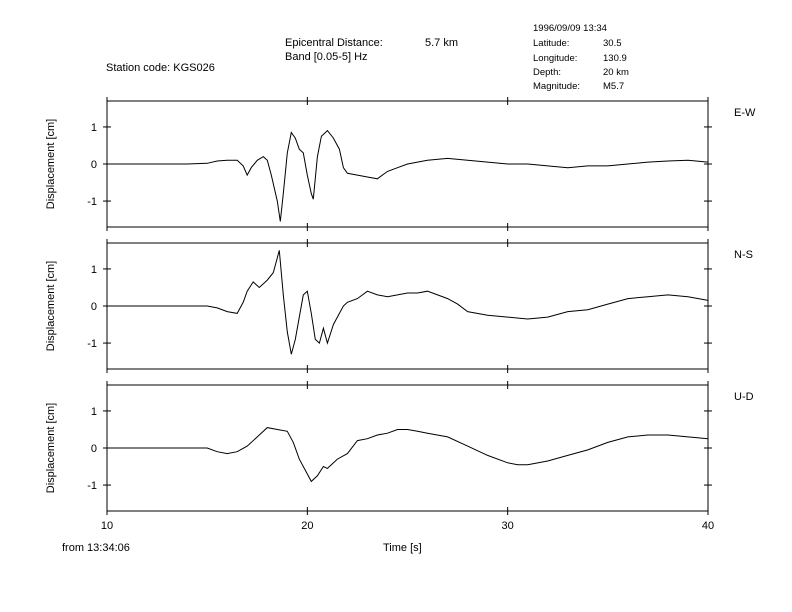 The image size is (792, 612). I want to click on start-time-label: from 13:34:06, so click(96, 548).